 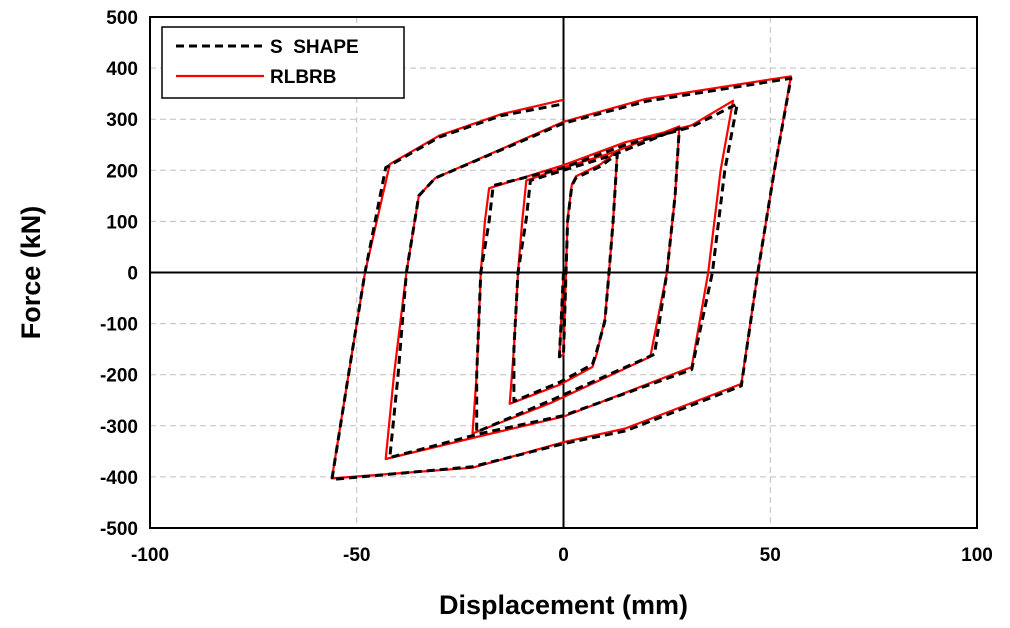 What do you see at coordinates (122, 171) in the screenshot?
I see `y-tick-label: 200` at bounding box center [122, 171].